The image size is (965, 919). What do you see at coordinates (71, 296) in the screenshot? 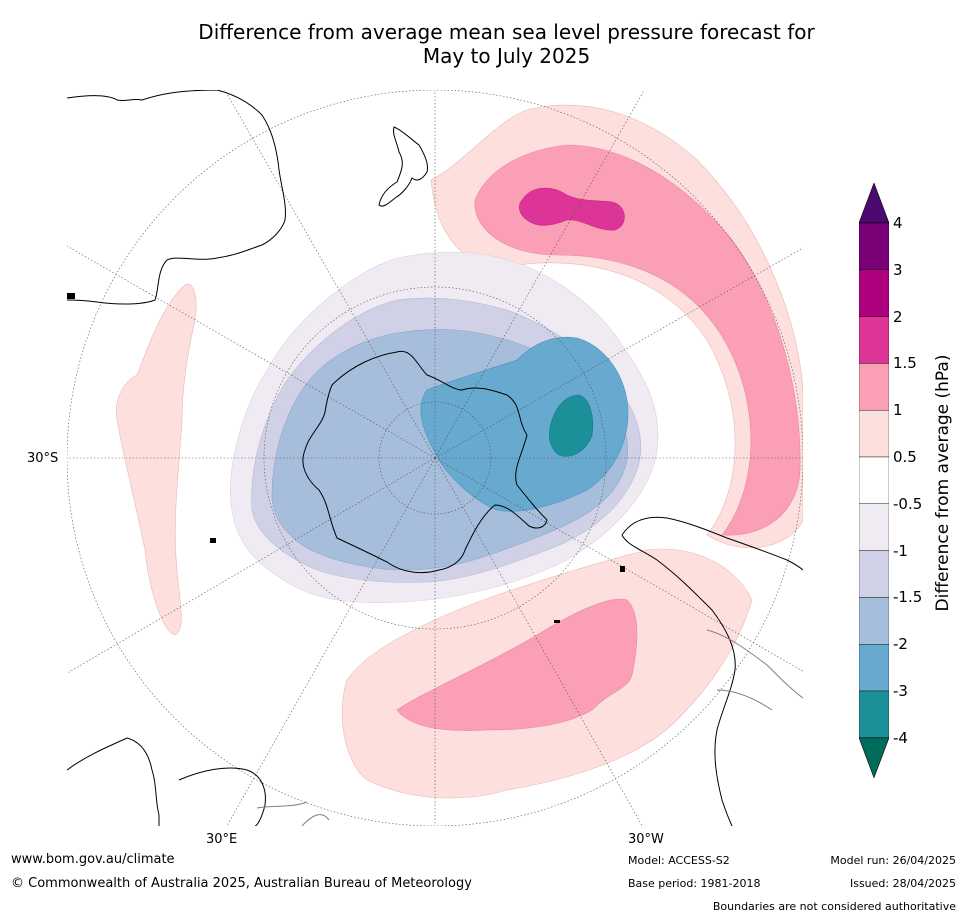
I see `island-heard` at bounding box center [71, 296].